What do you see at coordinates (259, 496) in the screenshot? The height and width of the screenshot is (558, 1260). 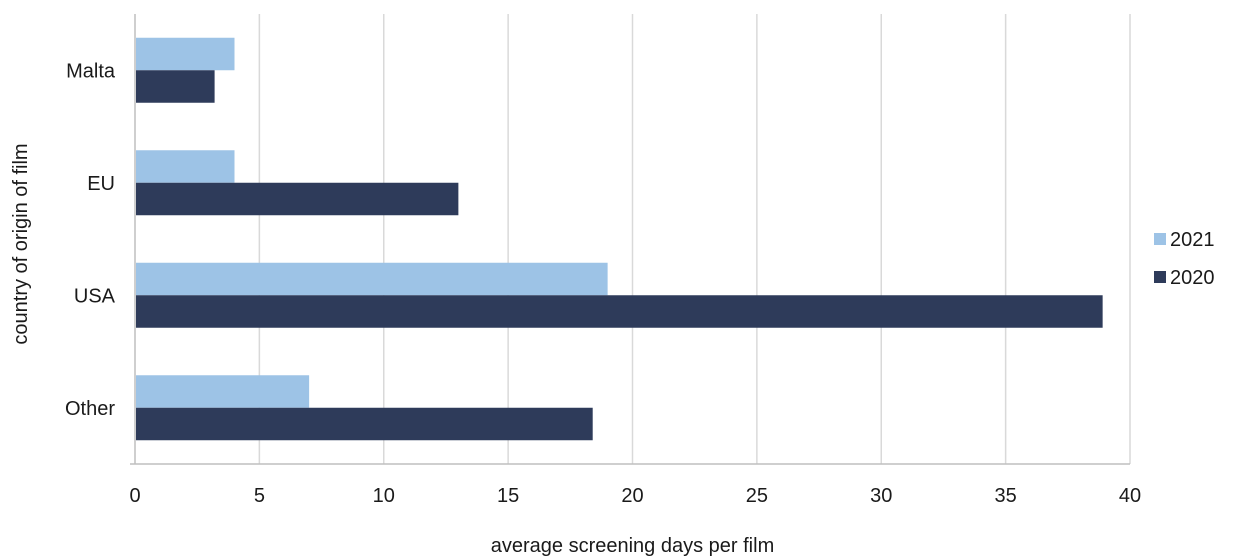 I see `x-tick-label: 5` at bounding box center [259, 496].